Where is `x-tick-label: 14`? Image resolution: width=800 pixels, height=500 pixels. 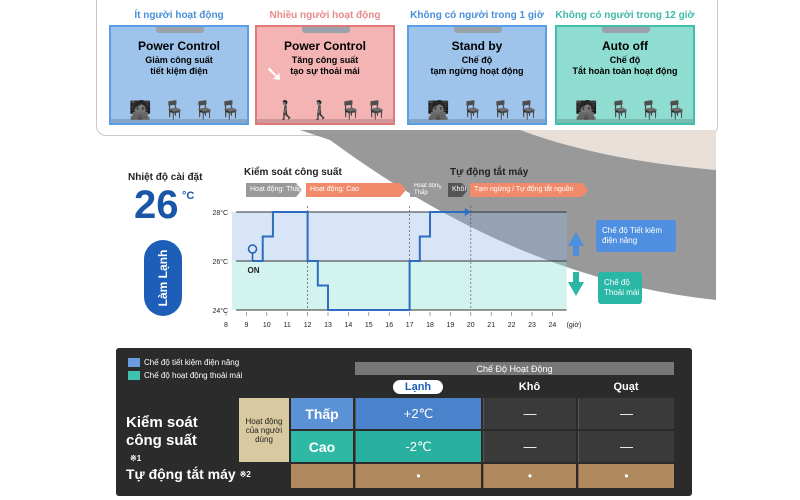
x-tick-label: 14 is located at coordinates (349, 325).